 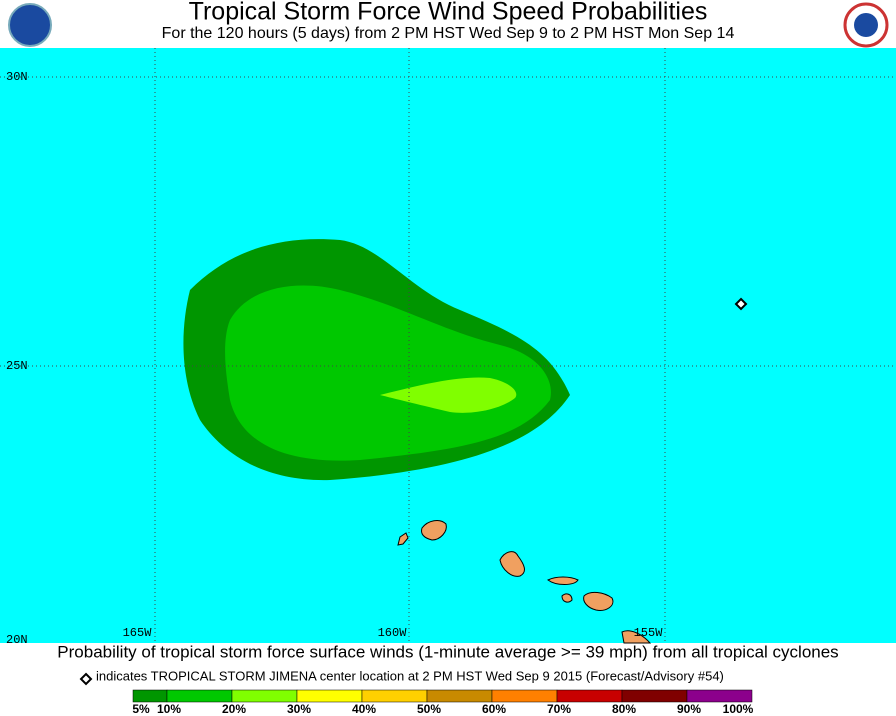 What do you see at coordinates (434, 530) in the screenshot?
I see `island-kauai` at bounding box center [434, 530].